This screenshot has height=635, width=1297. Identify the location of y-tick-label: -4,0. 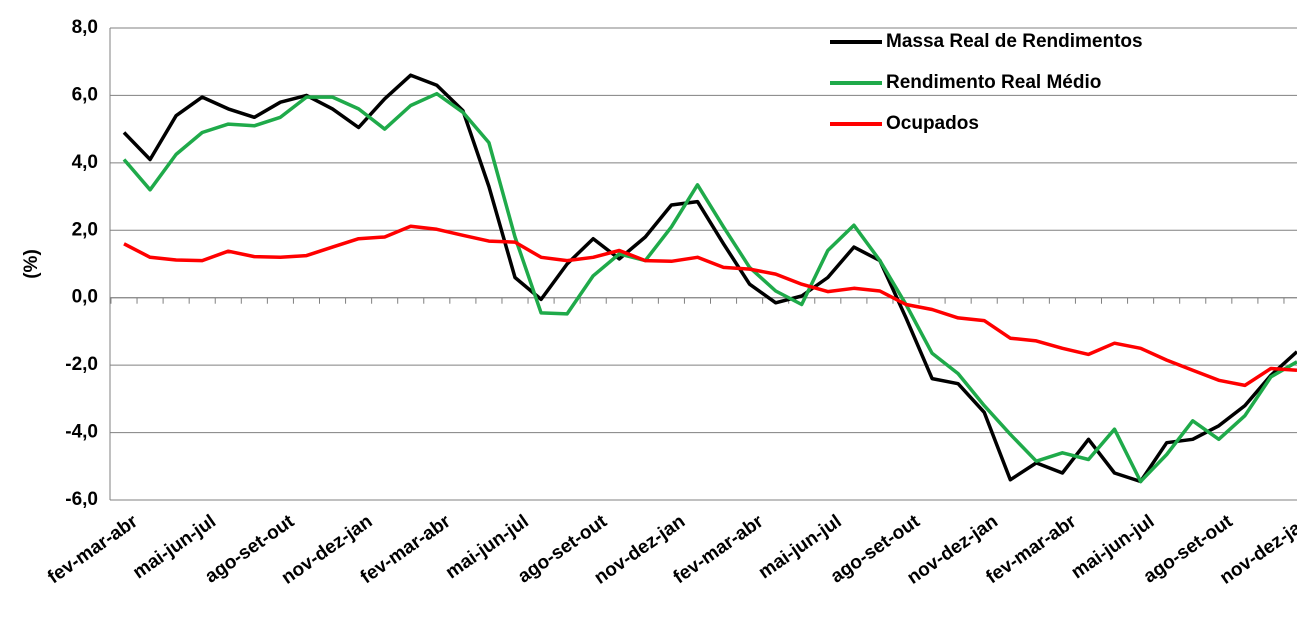
(81, 432).